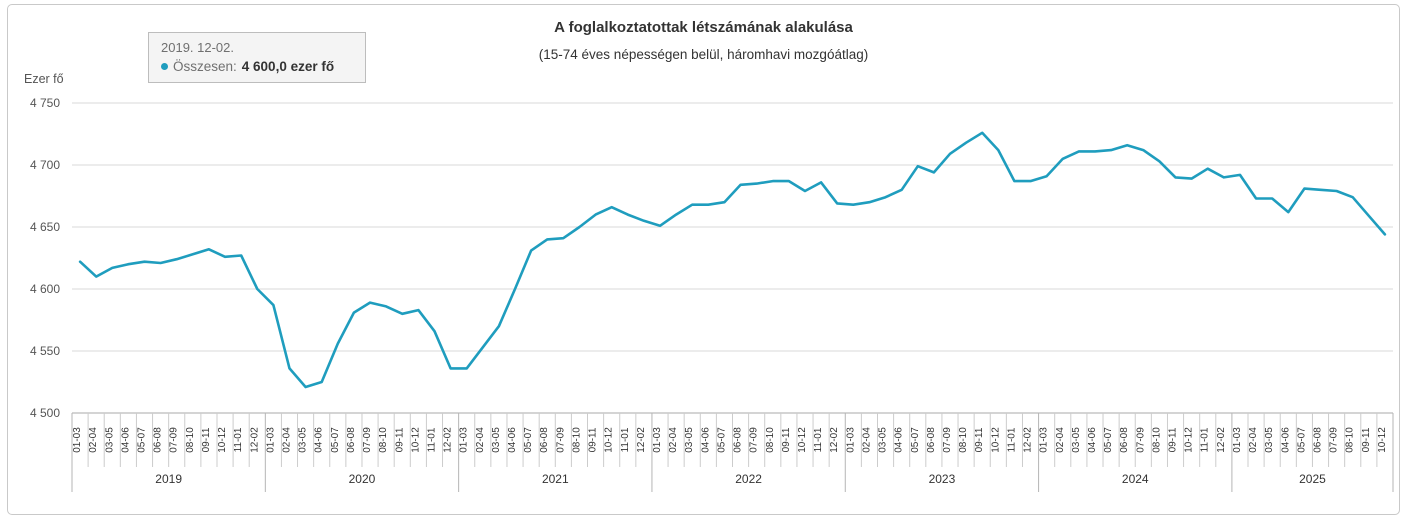  I want to click on y-tick-label: 4 500, so click(45, 413).